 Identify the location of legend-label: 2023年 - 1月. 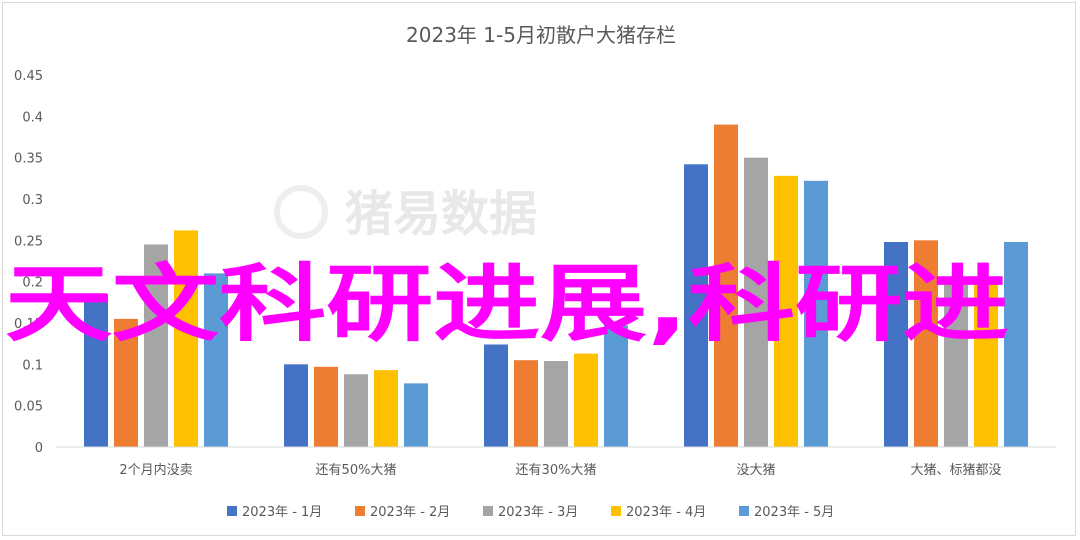
(282, 512).